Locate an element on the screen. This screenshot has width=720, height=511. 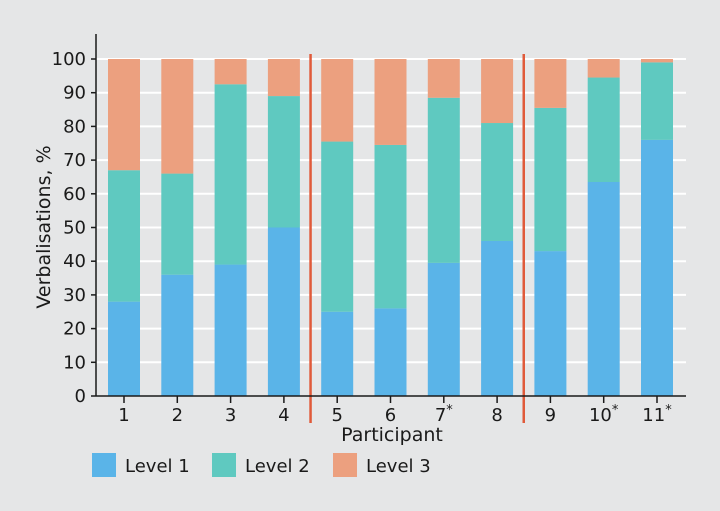
legend-label: Level 2 is located at coordinates (277, 466).